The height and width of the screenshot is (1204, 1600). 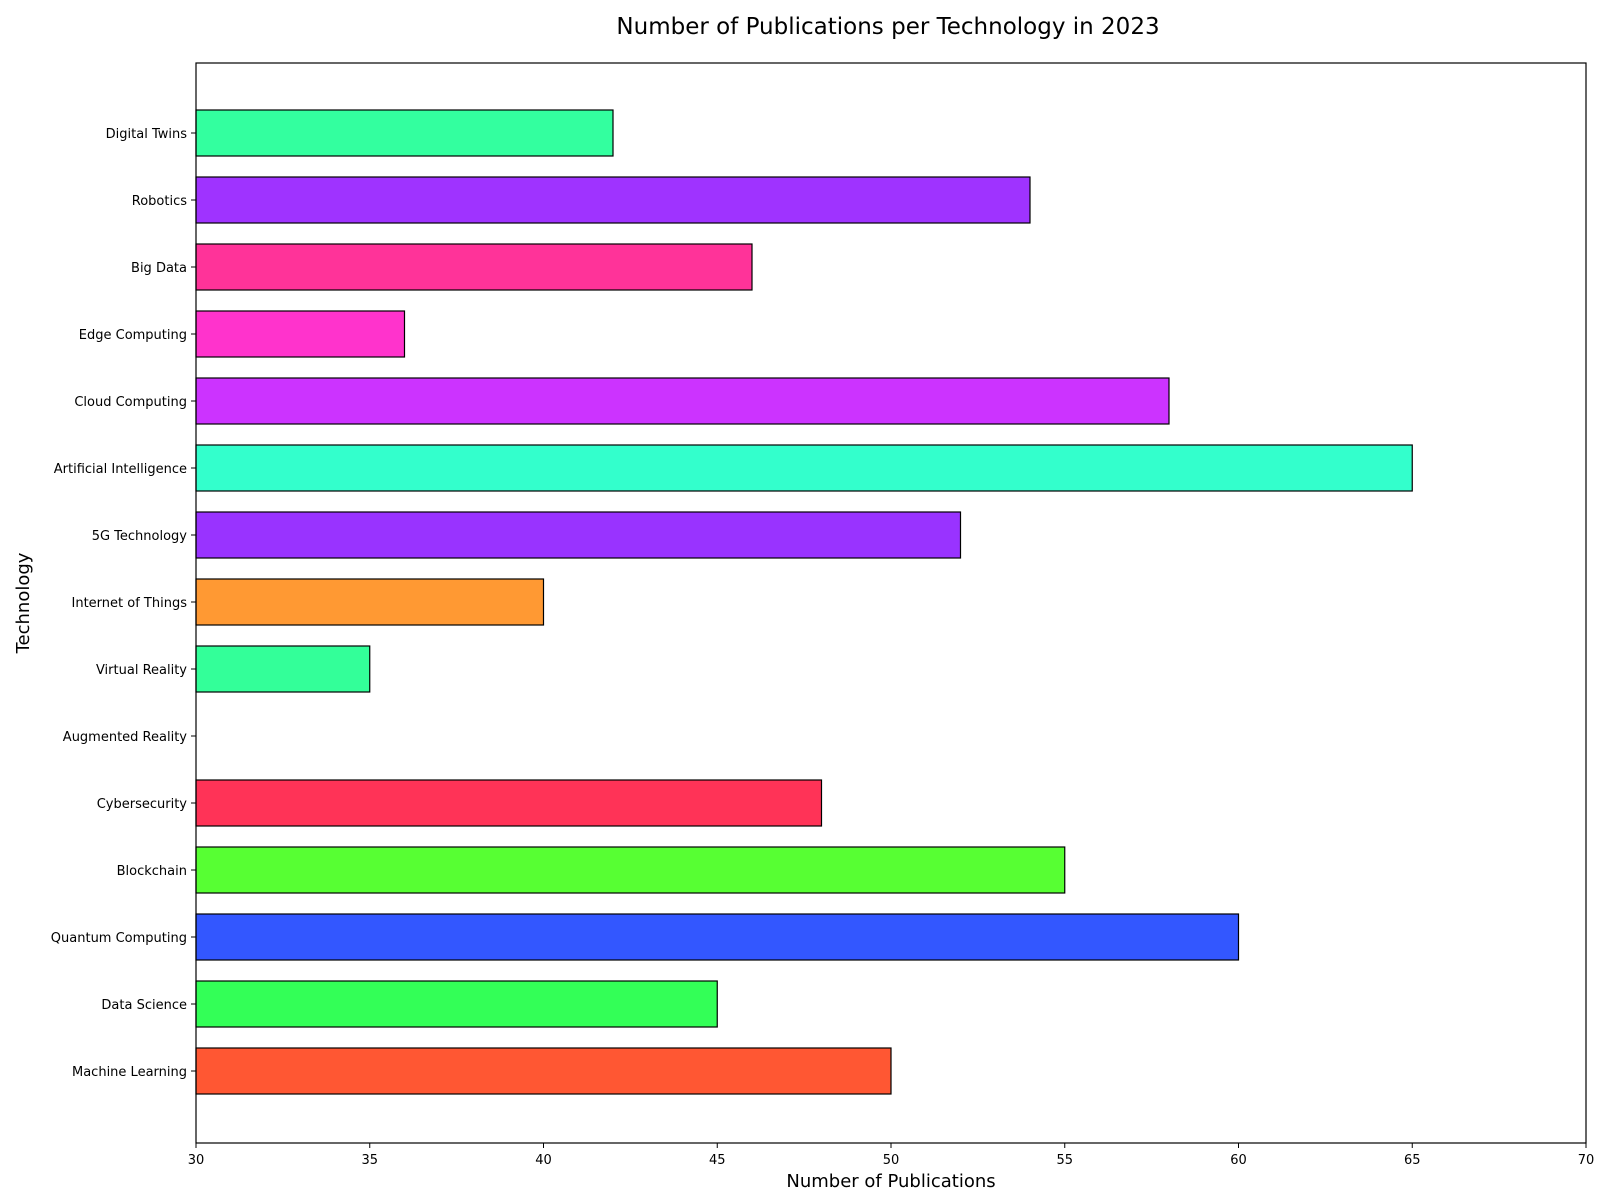 I want to click on bar-quantum-computing, so click(x=717, y=937).